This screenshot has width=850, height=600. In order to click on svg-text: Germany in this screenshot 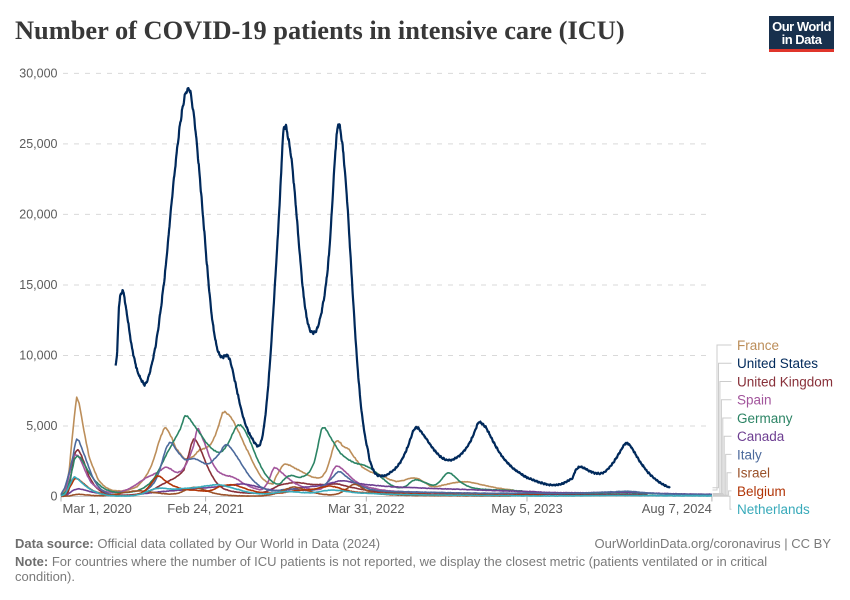, I will do `click(765, 418)`.